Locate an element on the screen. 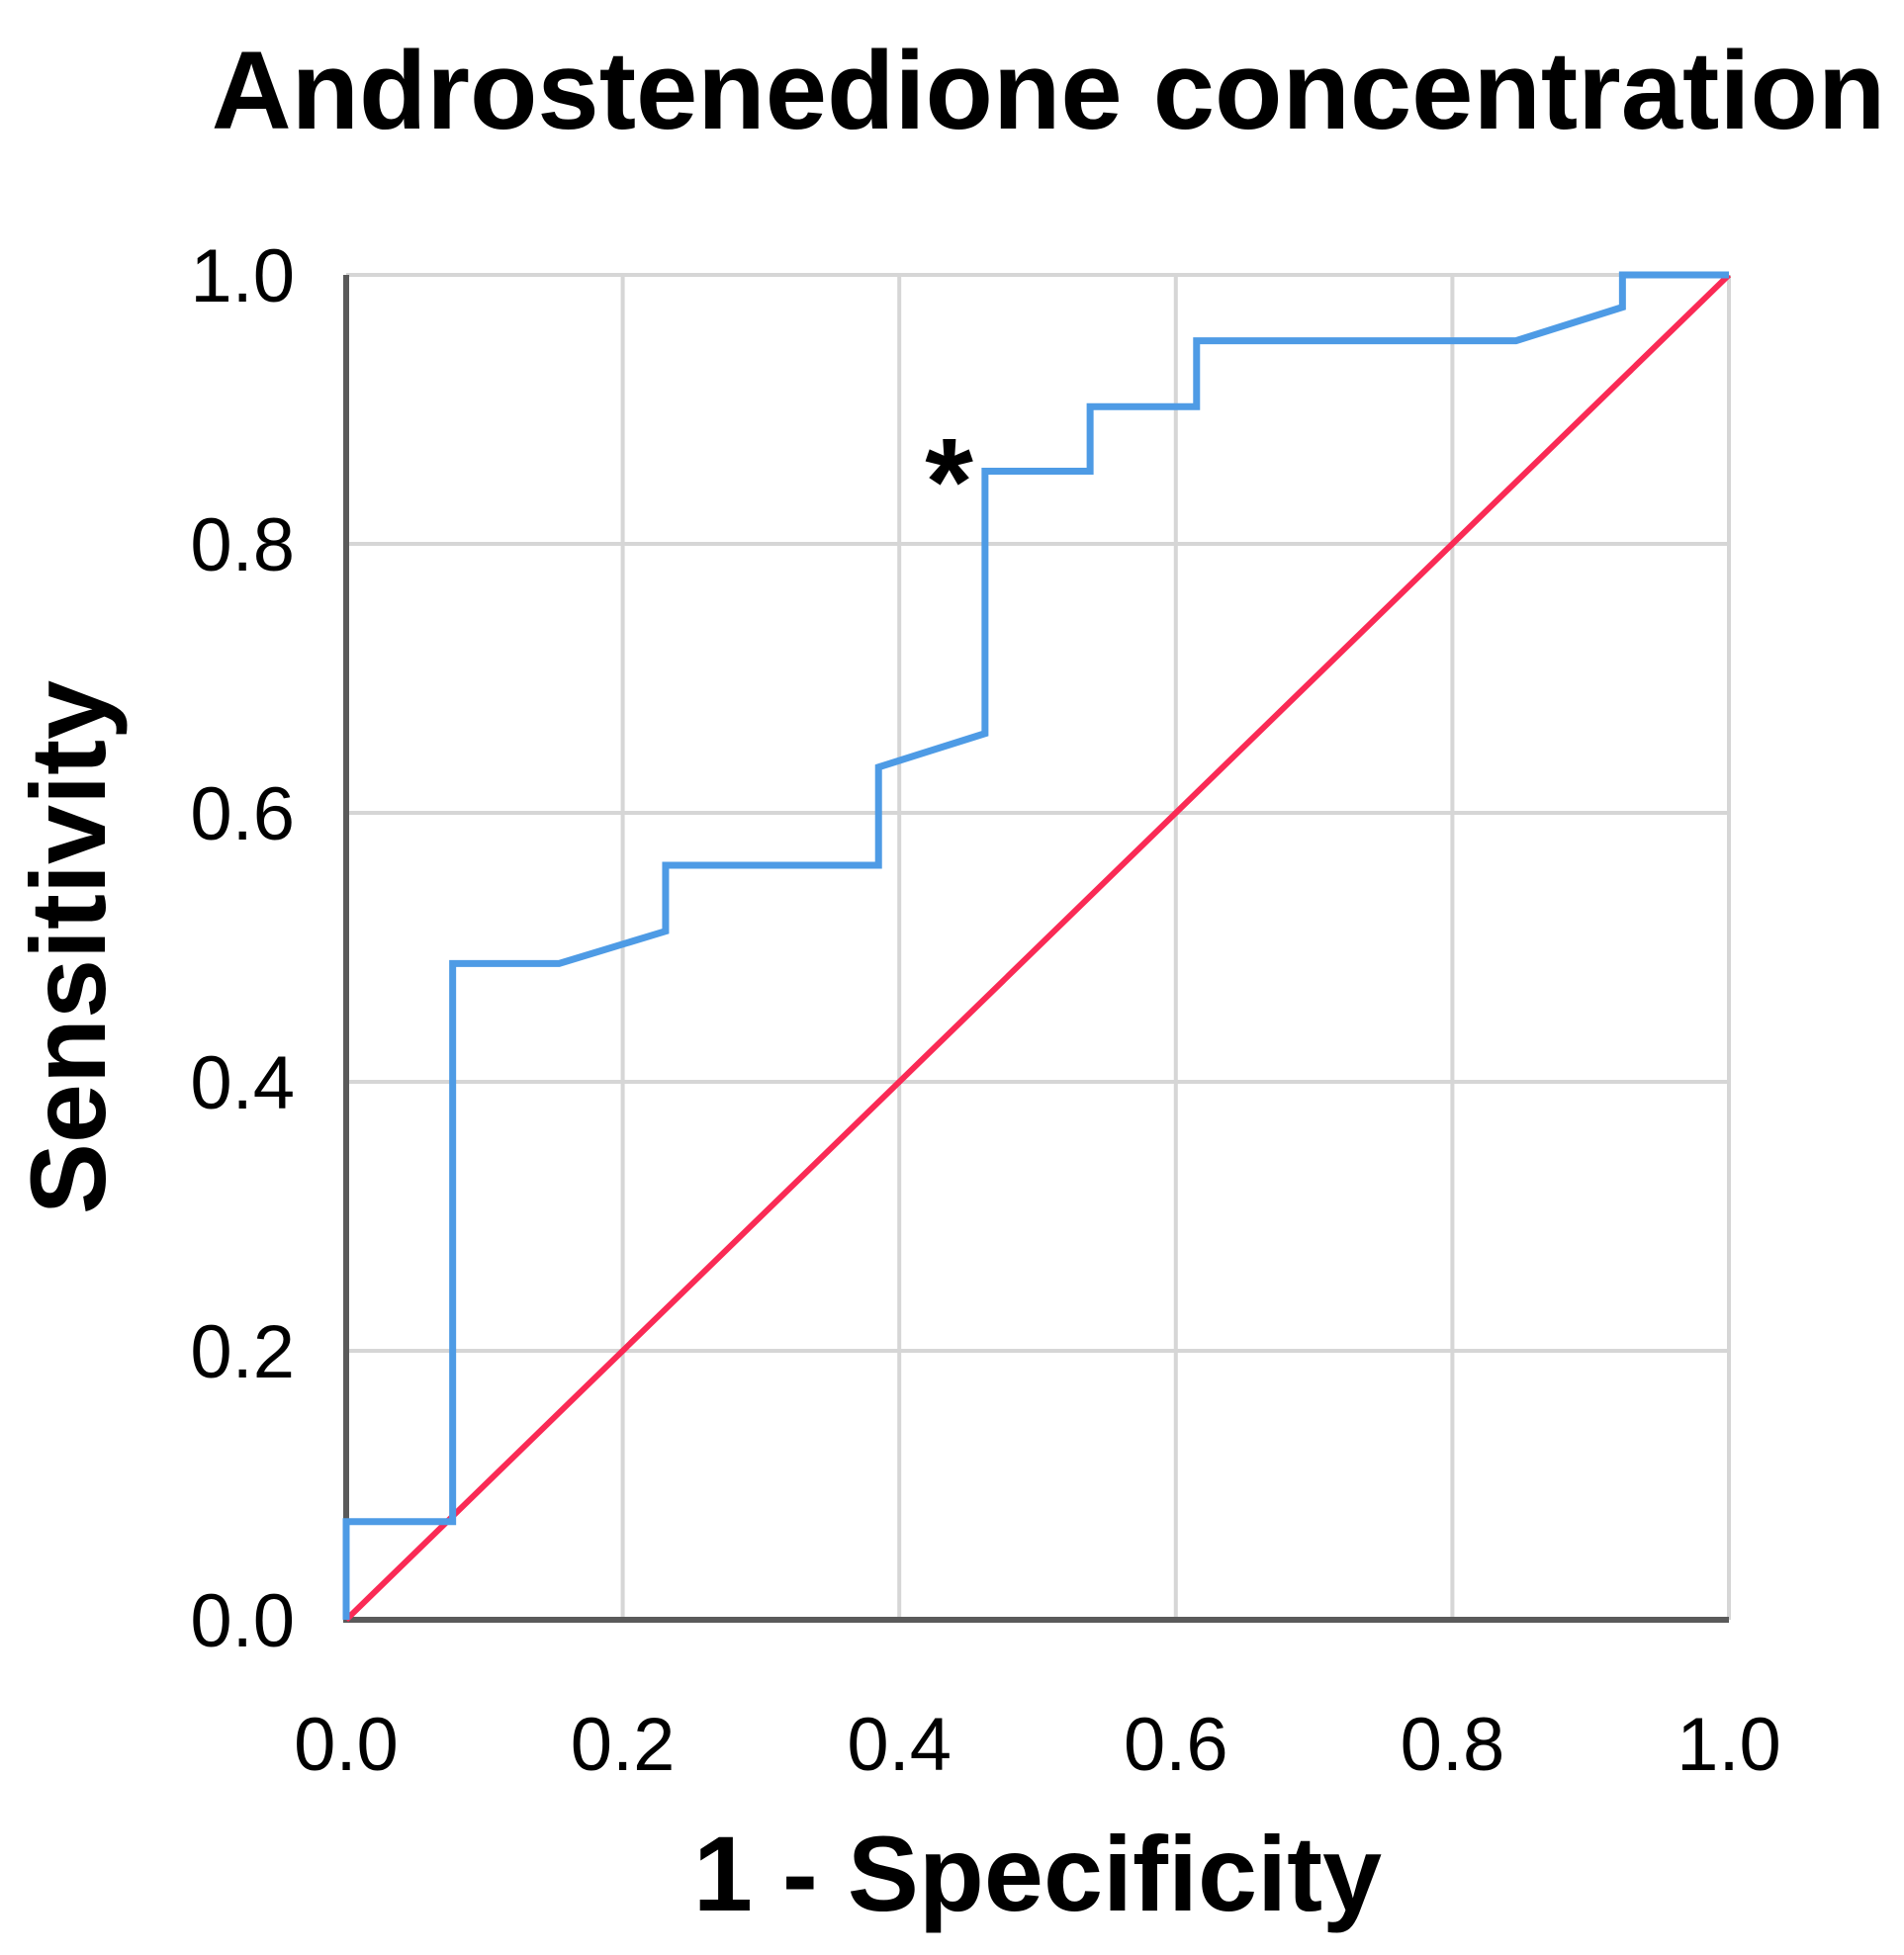 This screenshot has height=1955, width=1904. y-tick-label: 0.0 is located at coordinates (242, 1621).